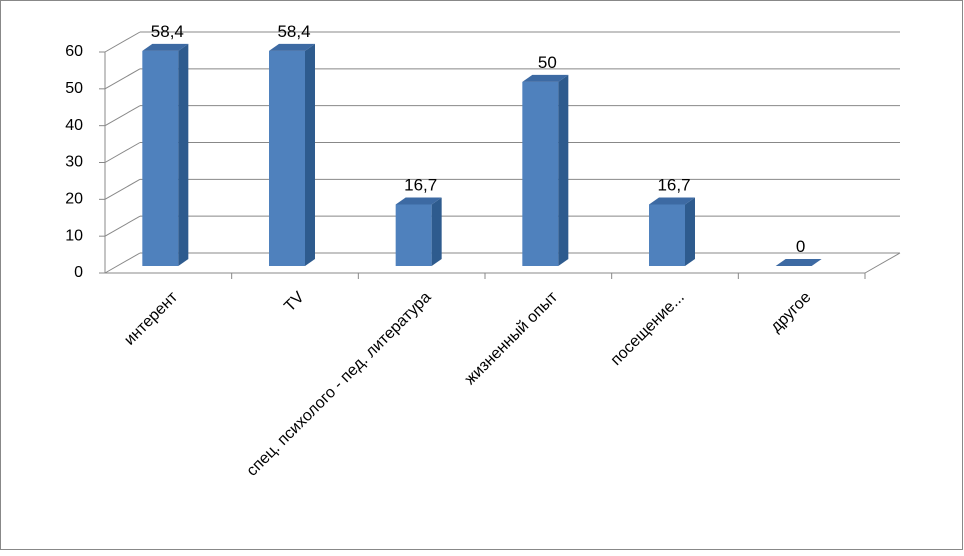 This screenshot has width=964, height=556. I want to click on y-tick-label: 40, so click(74, 125).